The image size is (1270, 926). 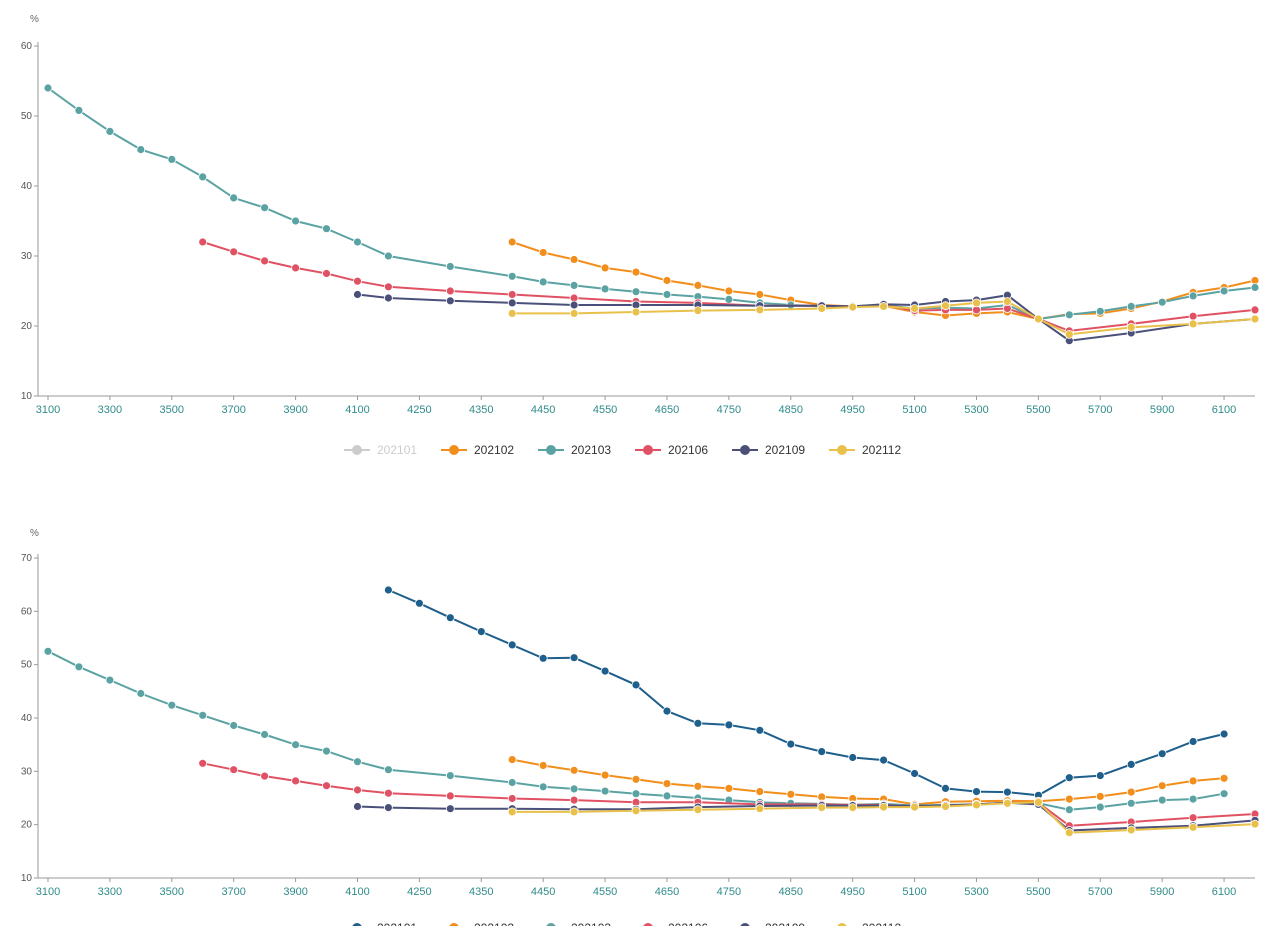 I want to click on legend-item-202103: 202103, so click(x=574, y=923).